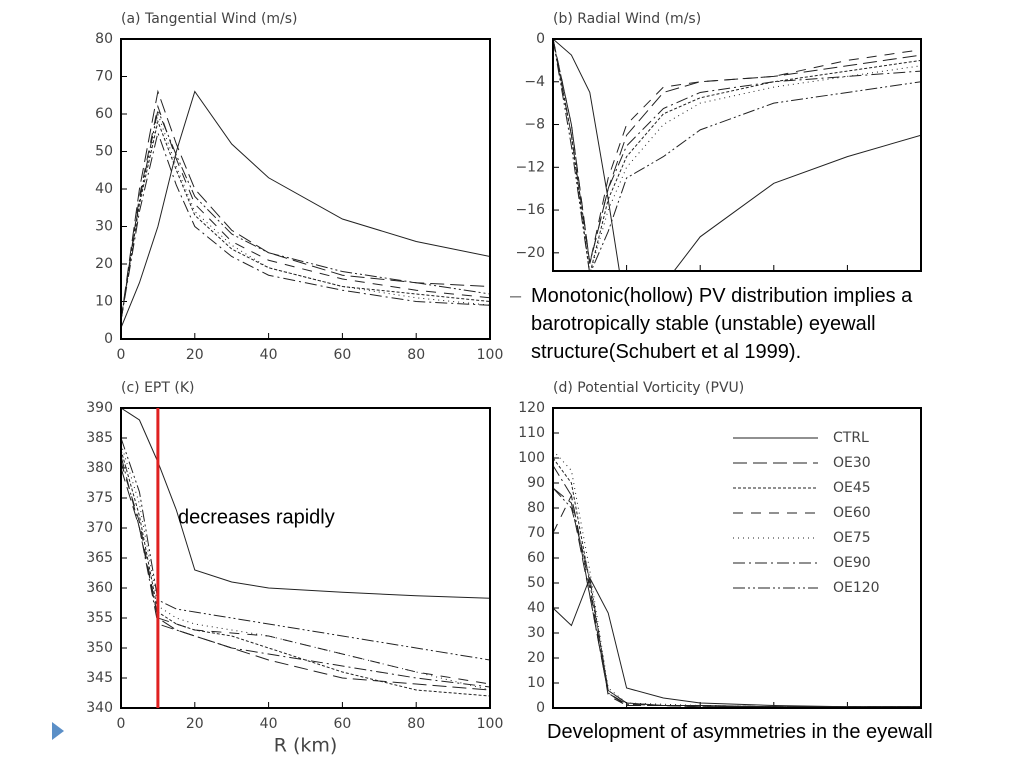 The image size is (1024, 768). I want to click on y-tick-label: −16, so click(530, 210).